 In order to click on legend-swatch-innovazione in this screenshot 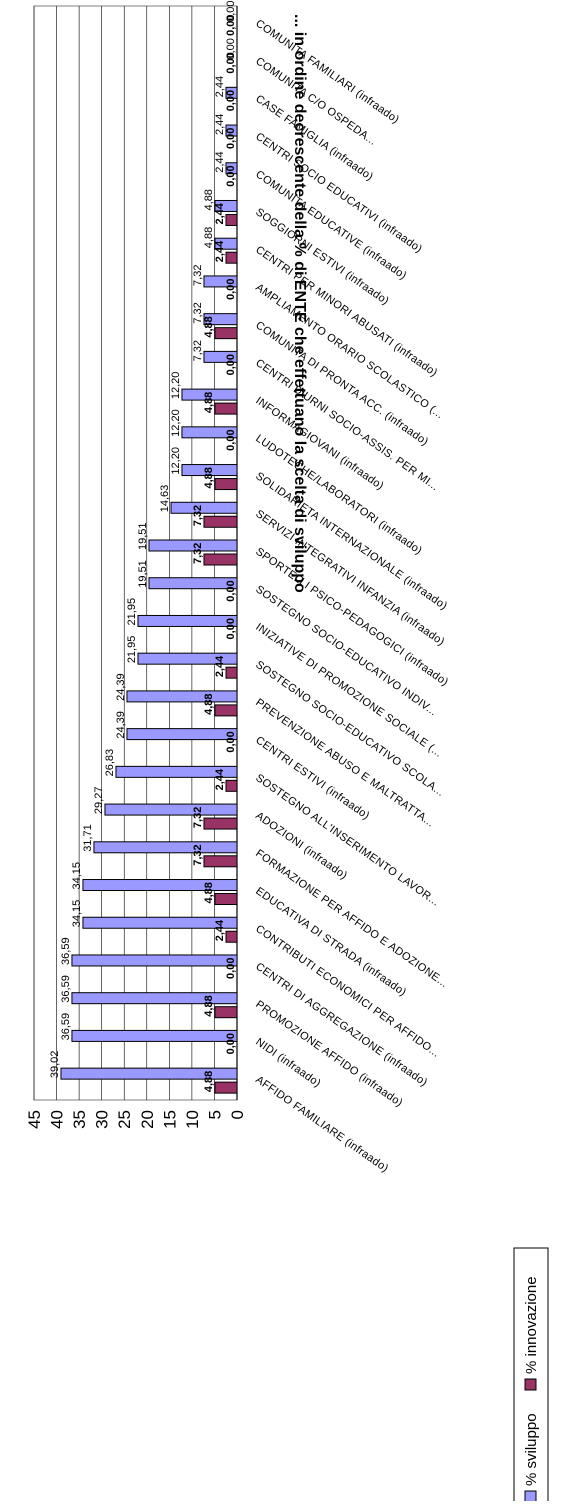, I will do `click(530, 1384)`.